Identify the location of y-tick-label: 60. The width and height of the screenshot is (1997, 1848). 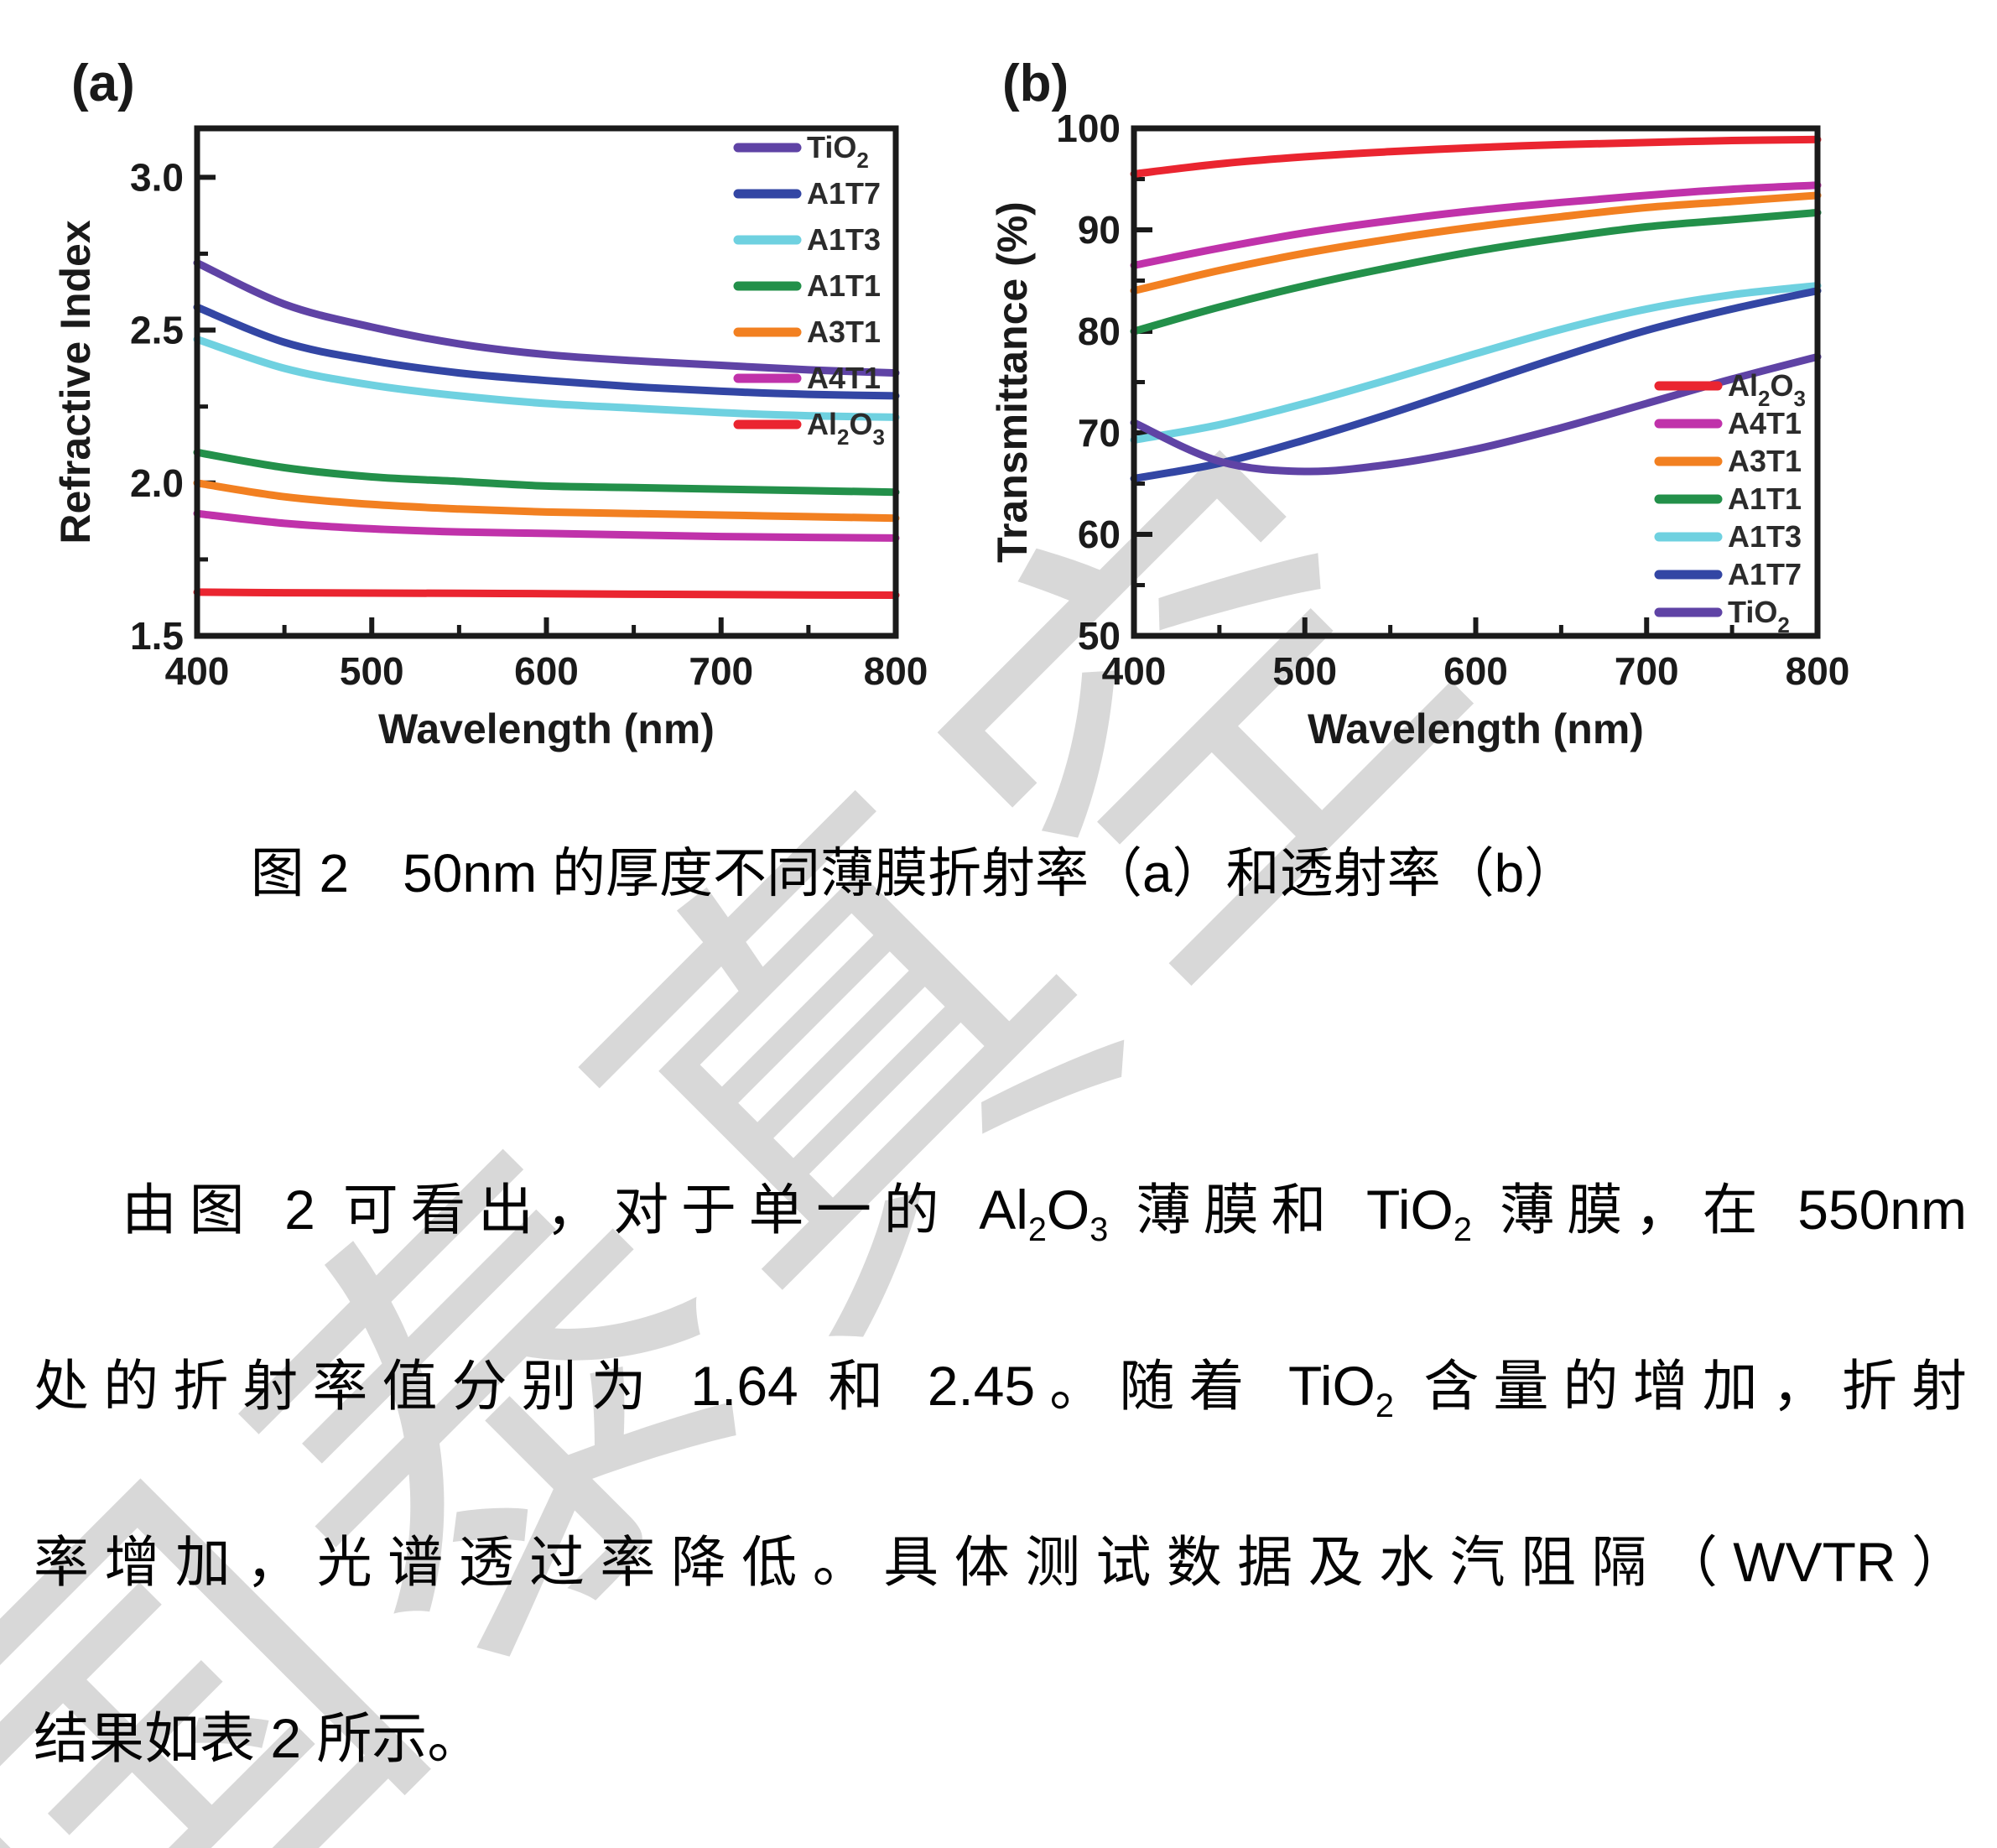
(1099, 534).